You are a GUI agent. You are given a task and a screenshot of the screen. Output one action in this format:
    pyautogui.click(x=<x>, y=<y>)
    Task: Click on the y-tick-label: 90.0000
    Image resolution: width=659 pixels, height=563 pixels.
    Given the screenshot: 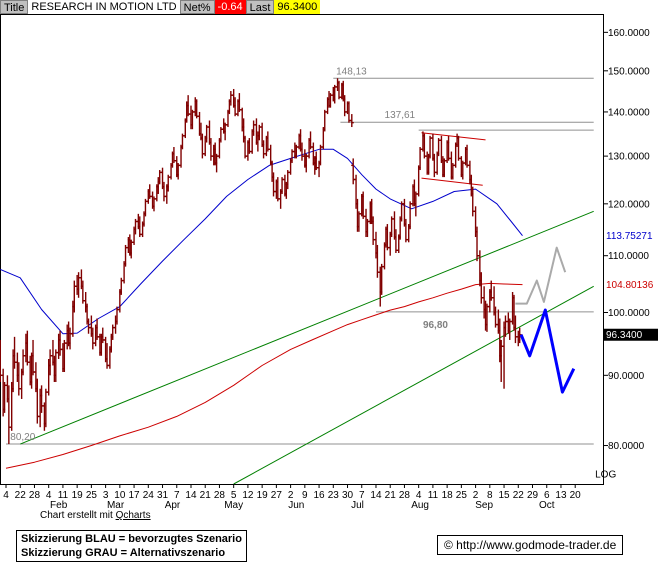 What is the action you would take?
    pyautogui.click(x=626, y=376)
    